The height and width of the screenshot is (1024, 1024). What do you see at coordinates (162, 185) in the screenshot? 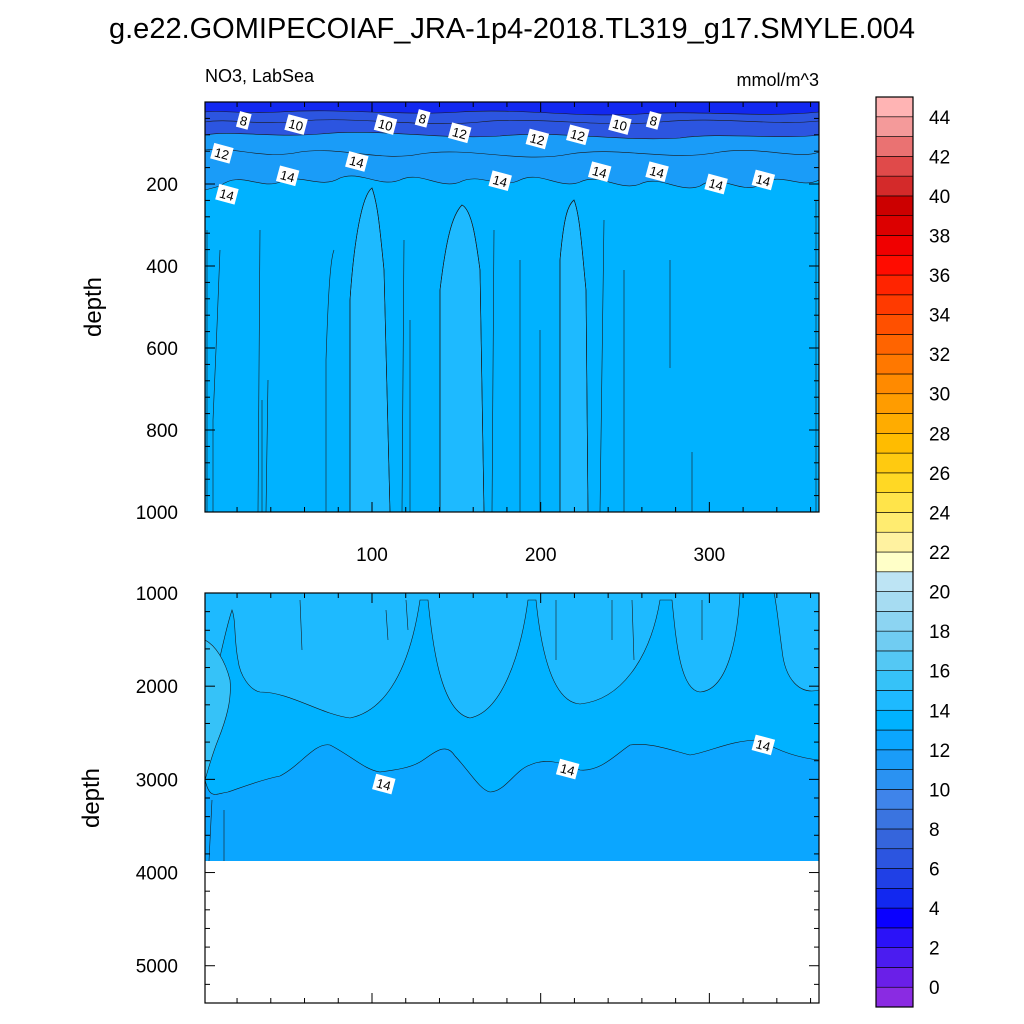
I see `upper-y-tick-label: 200` at bounding box center [162, 185].